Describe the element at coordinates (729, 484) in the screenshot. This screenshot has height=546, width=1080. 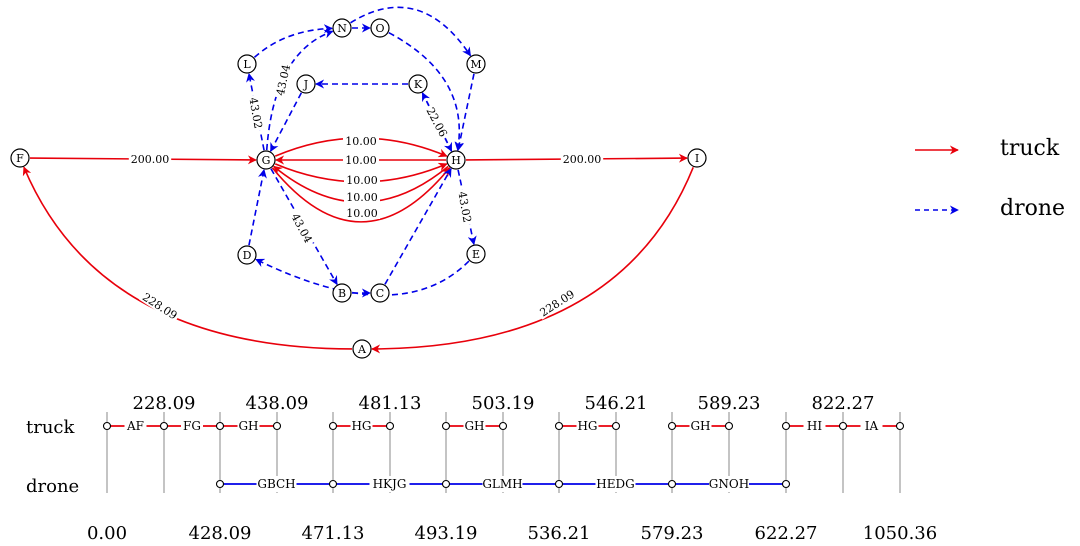
I see `drone-segment-label-4: GNOH` at that location.